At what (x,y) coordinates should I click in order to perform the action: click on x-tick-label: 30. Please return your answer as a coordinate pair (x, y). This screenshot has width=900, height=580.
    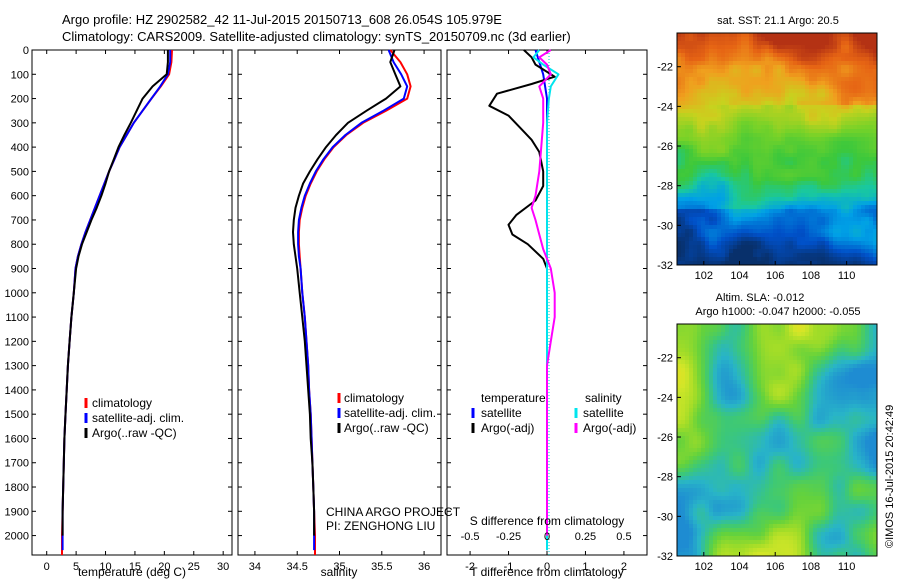
    Looking at the image, I should click on (223, 567).